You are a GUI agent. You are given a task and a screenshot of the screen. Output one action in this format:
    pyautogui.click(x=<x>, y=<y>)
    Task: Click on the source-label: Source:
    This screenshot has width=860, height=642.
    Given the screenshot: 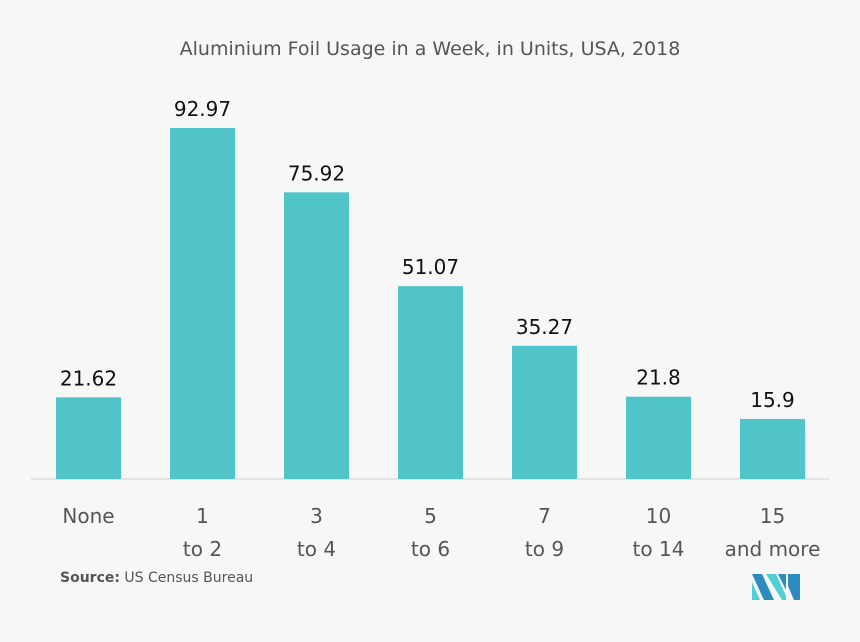 What is the action you would take?
    pyautogui.click(x=90, y=578)
    